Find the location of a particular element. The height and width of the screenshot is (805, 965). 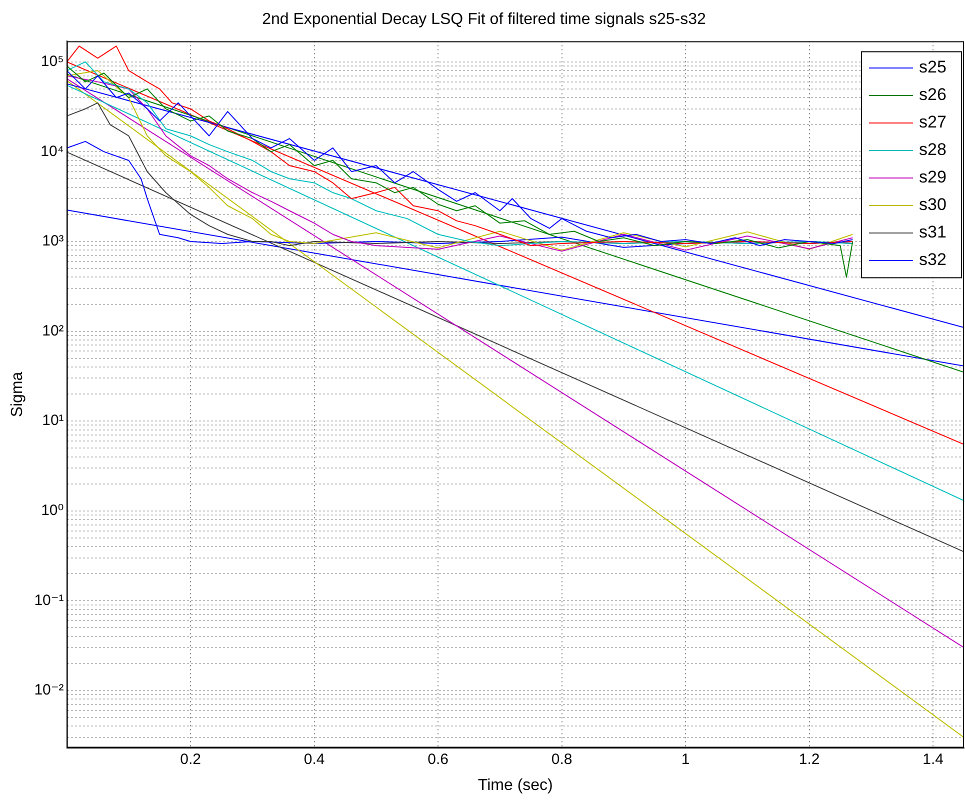

y-tick-label: 10⁻¹ is located at coordinates (49, 600).